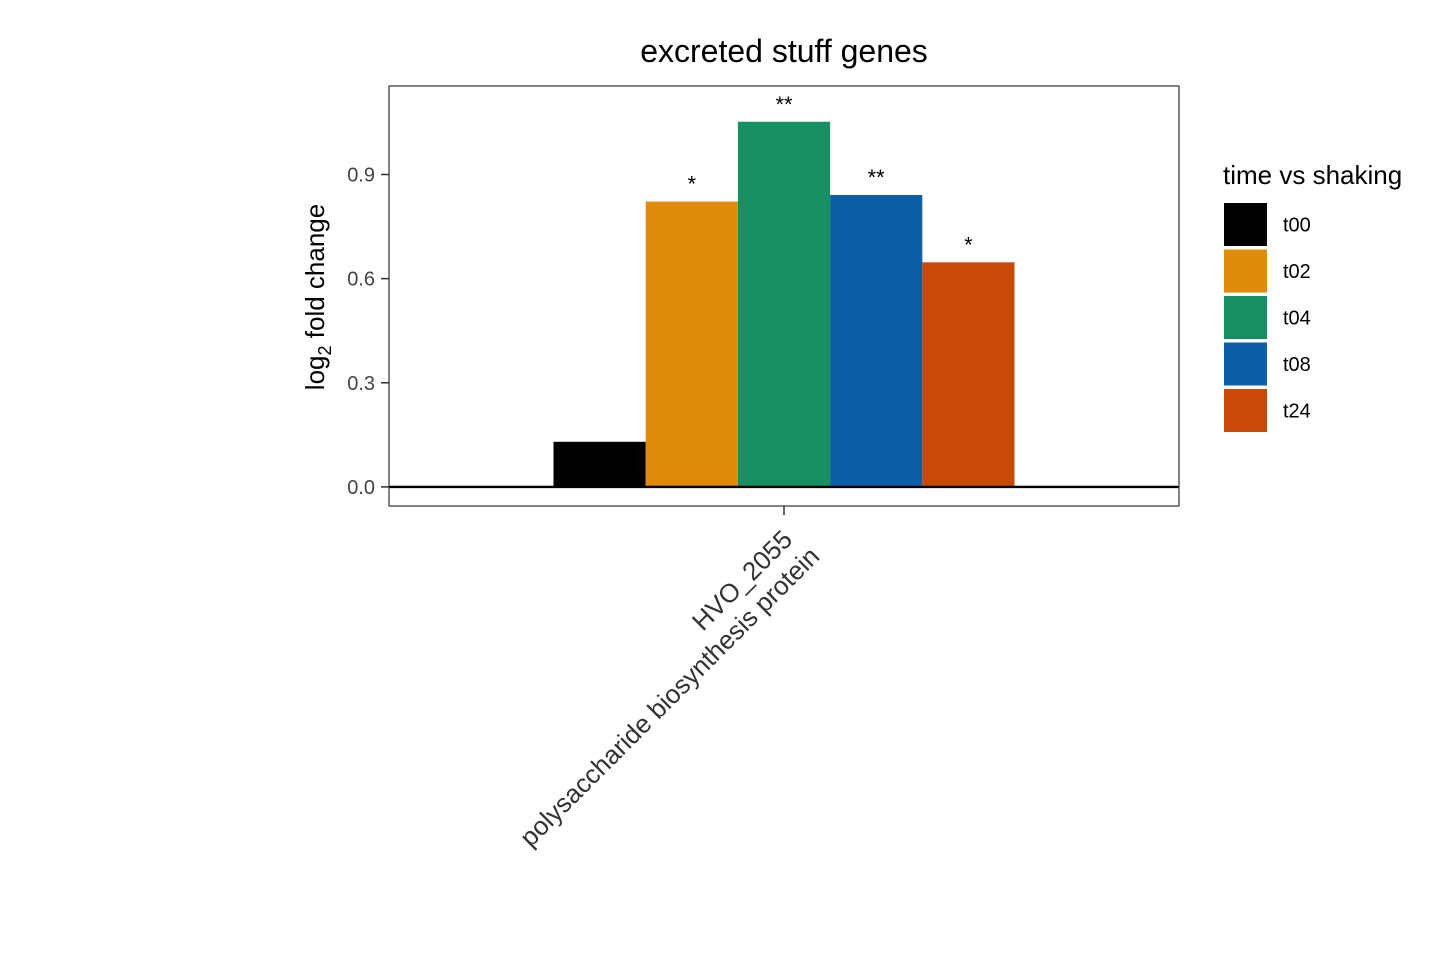  What do you see at coordinates (968, 374) in the screenshot?
I see `bar-t24` at bounding box center [968, 374].